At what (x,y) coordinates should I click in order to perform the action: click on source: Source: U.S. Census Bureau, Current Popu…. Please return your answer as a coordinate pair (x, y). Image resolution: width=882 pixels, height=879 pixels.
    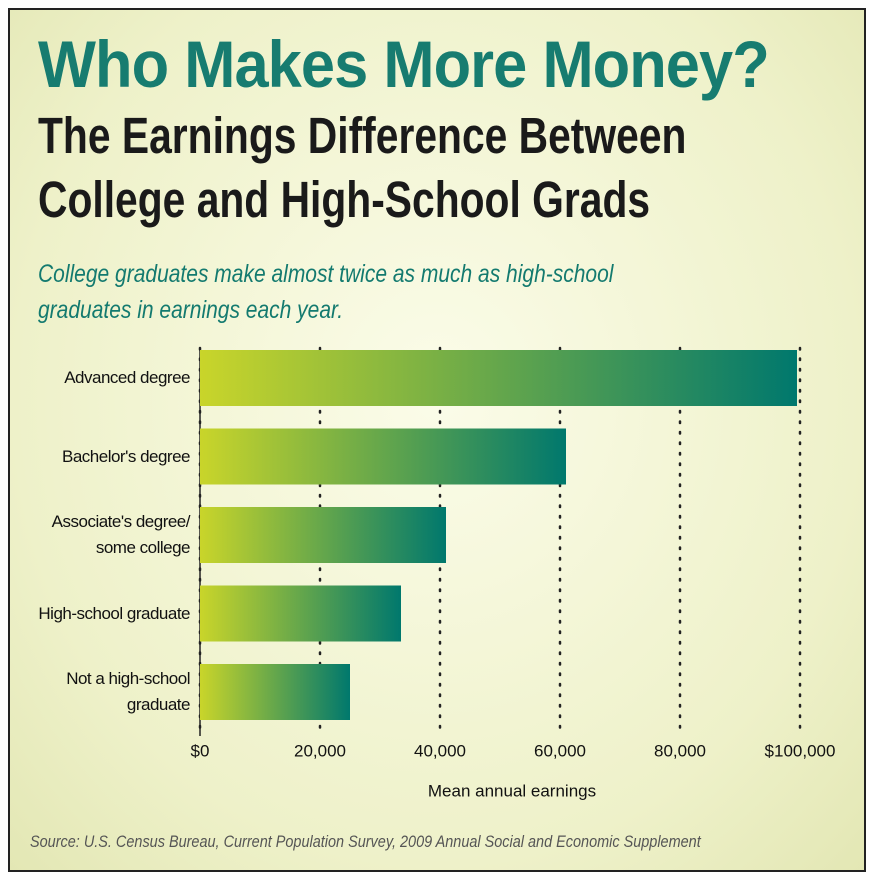
    Looking at the image, I should click on (365, 841).